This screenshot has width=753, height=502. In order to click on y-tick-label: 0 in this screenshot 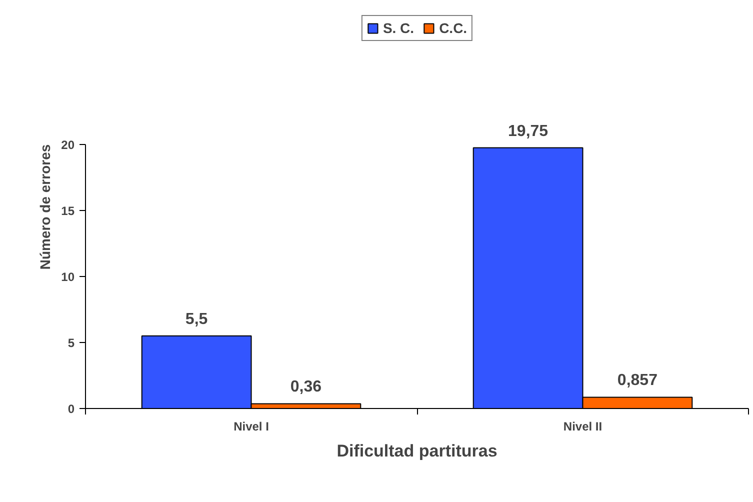, I will do `click(71, 409)`.